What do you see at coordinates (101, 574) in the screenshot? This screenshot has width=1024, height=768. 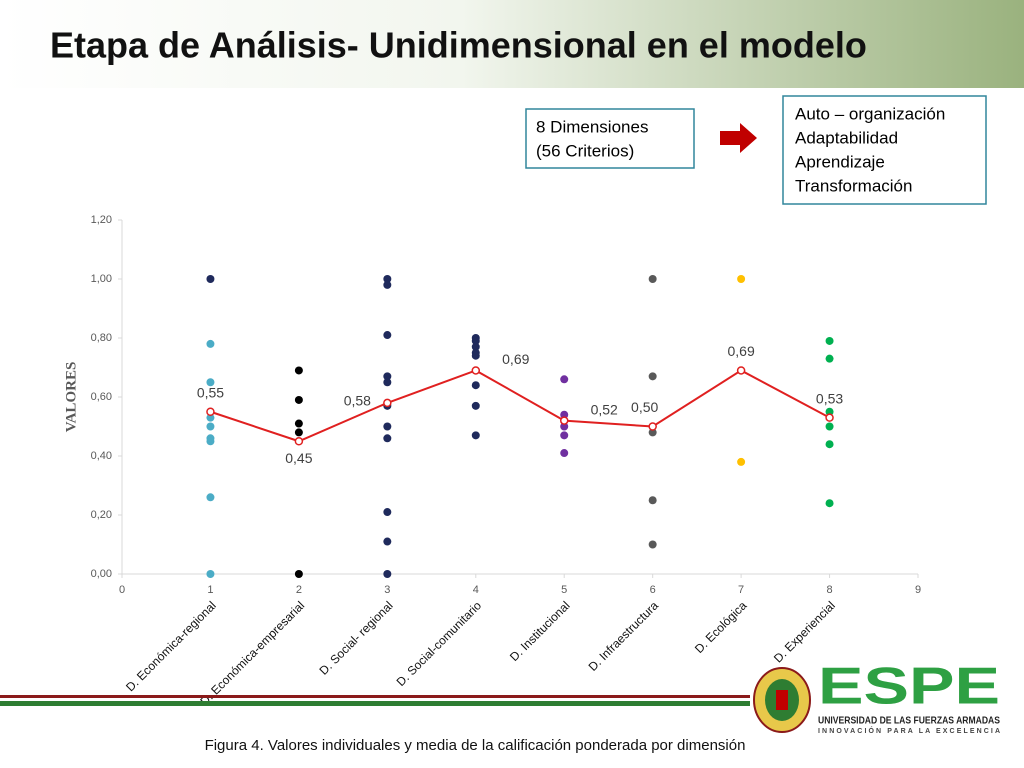 I see `y-tick-label: 0,00` at bounding box center [101, 574].